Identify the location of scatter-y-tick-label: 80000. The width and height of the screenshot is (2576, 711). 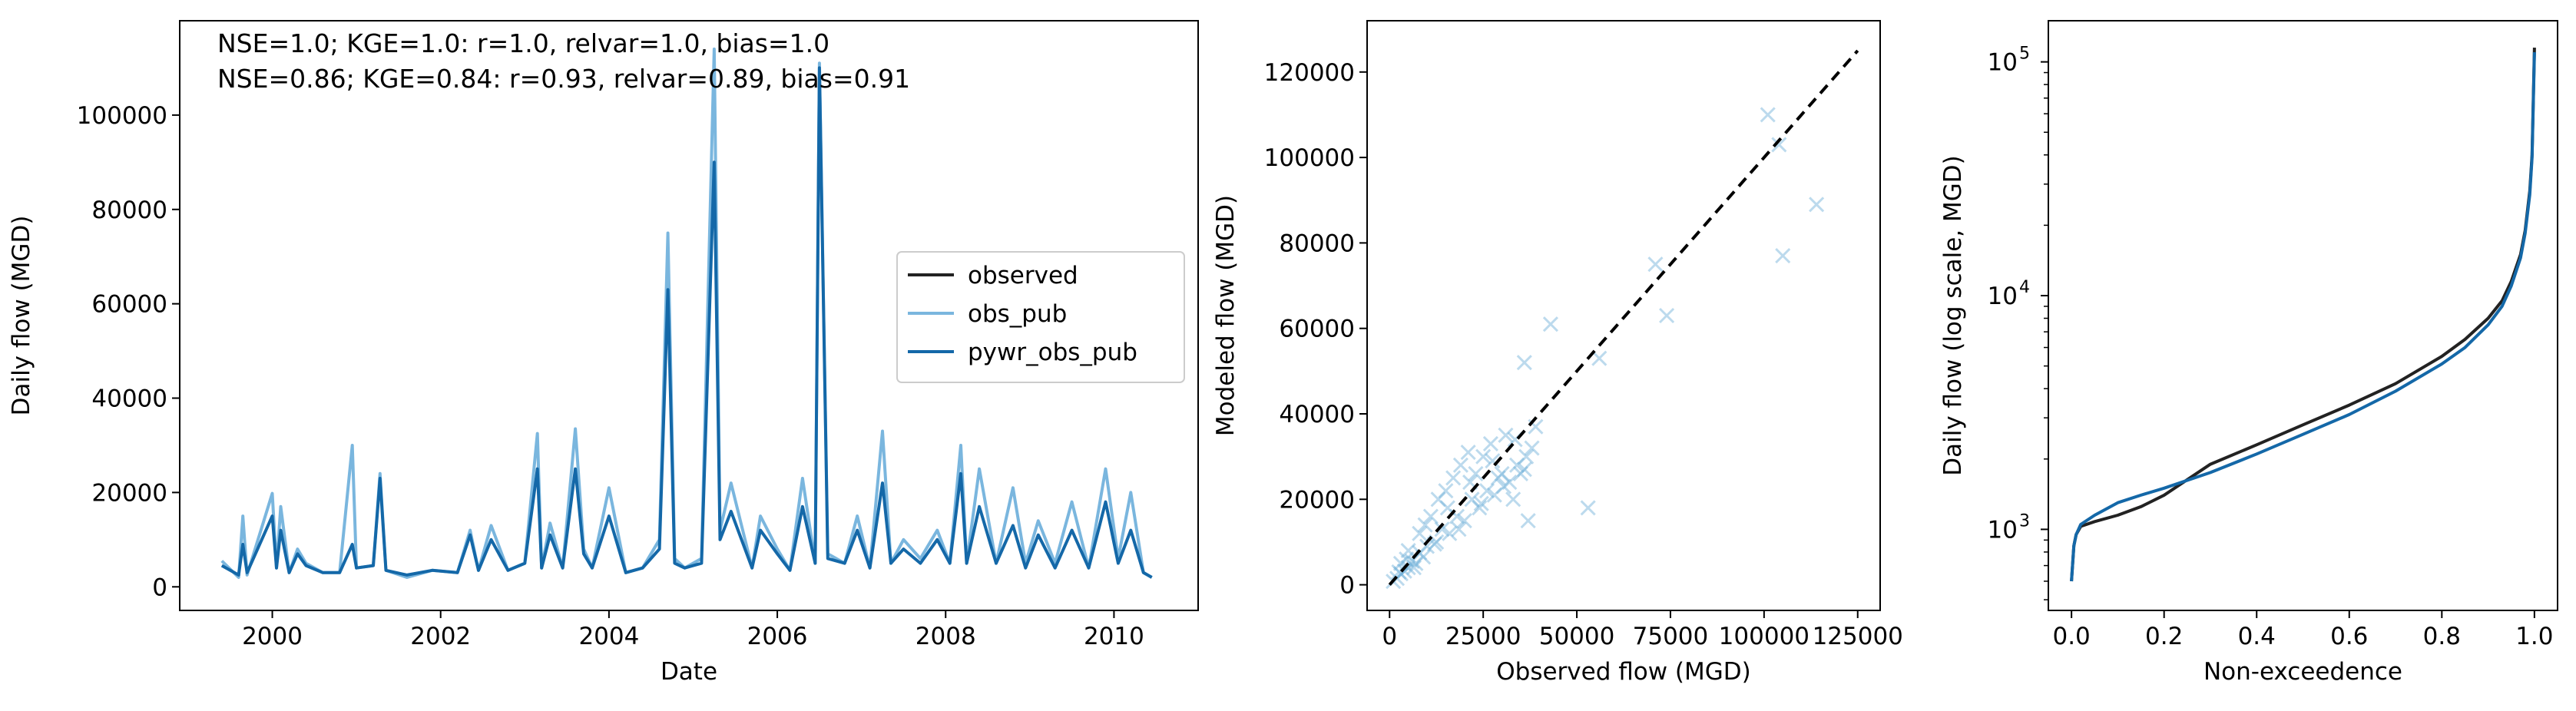
(1317, 243).